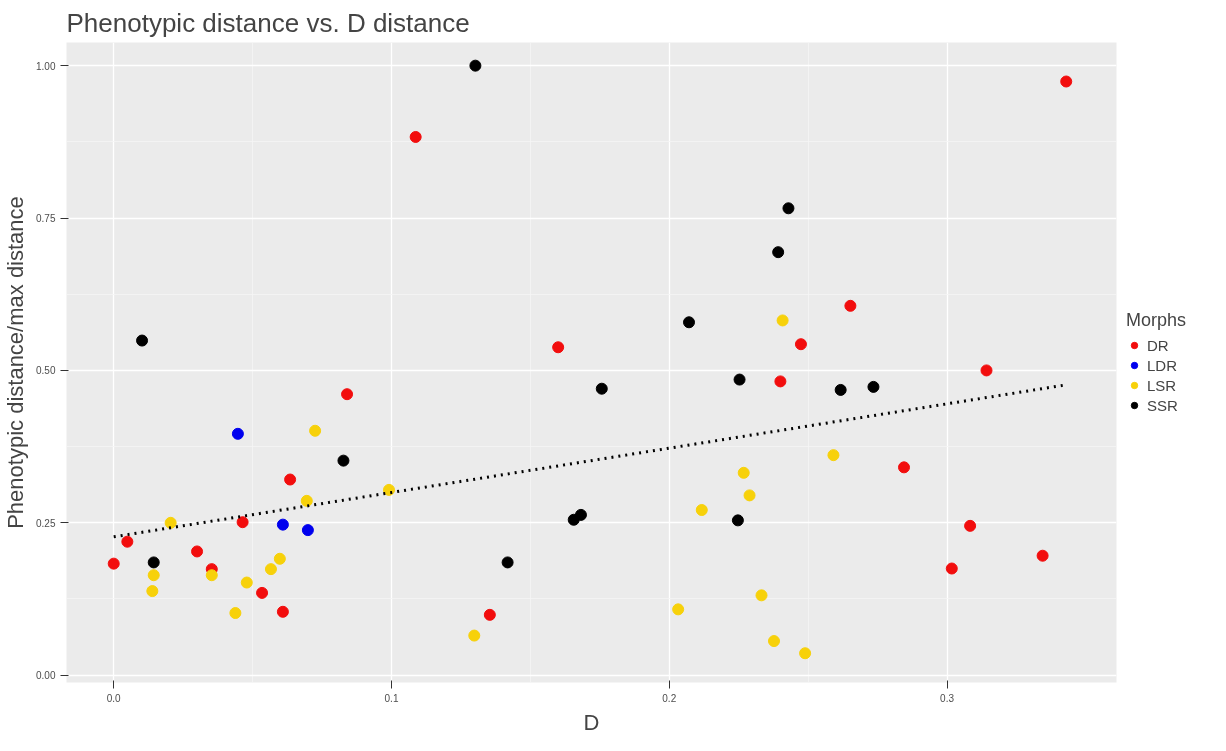 The height and width of the screenshot is (751, 1226). Describe the element at coordinates (1162, 385) in the screenshot. I see `legend-label: LSR` at that location.